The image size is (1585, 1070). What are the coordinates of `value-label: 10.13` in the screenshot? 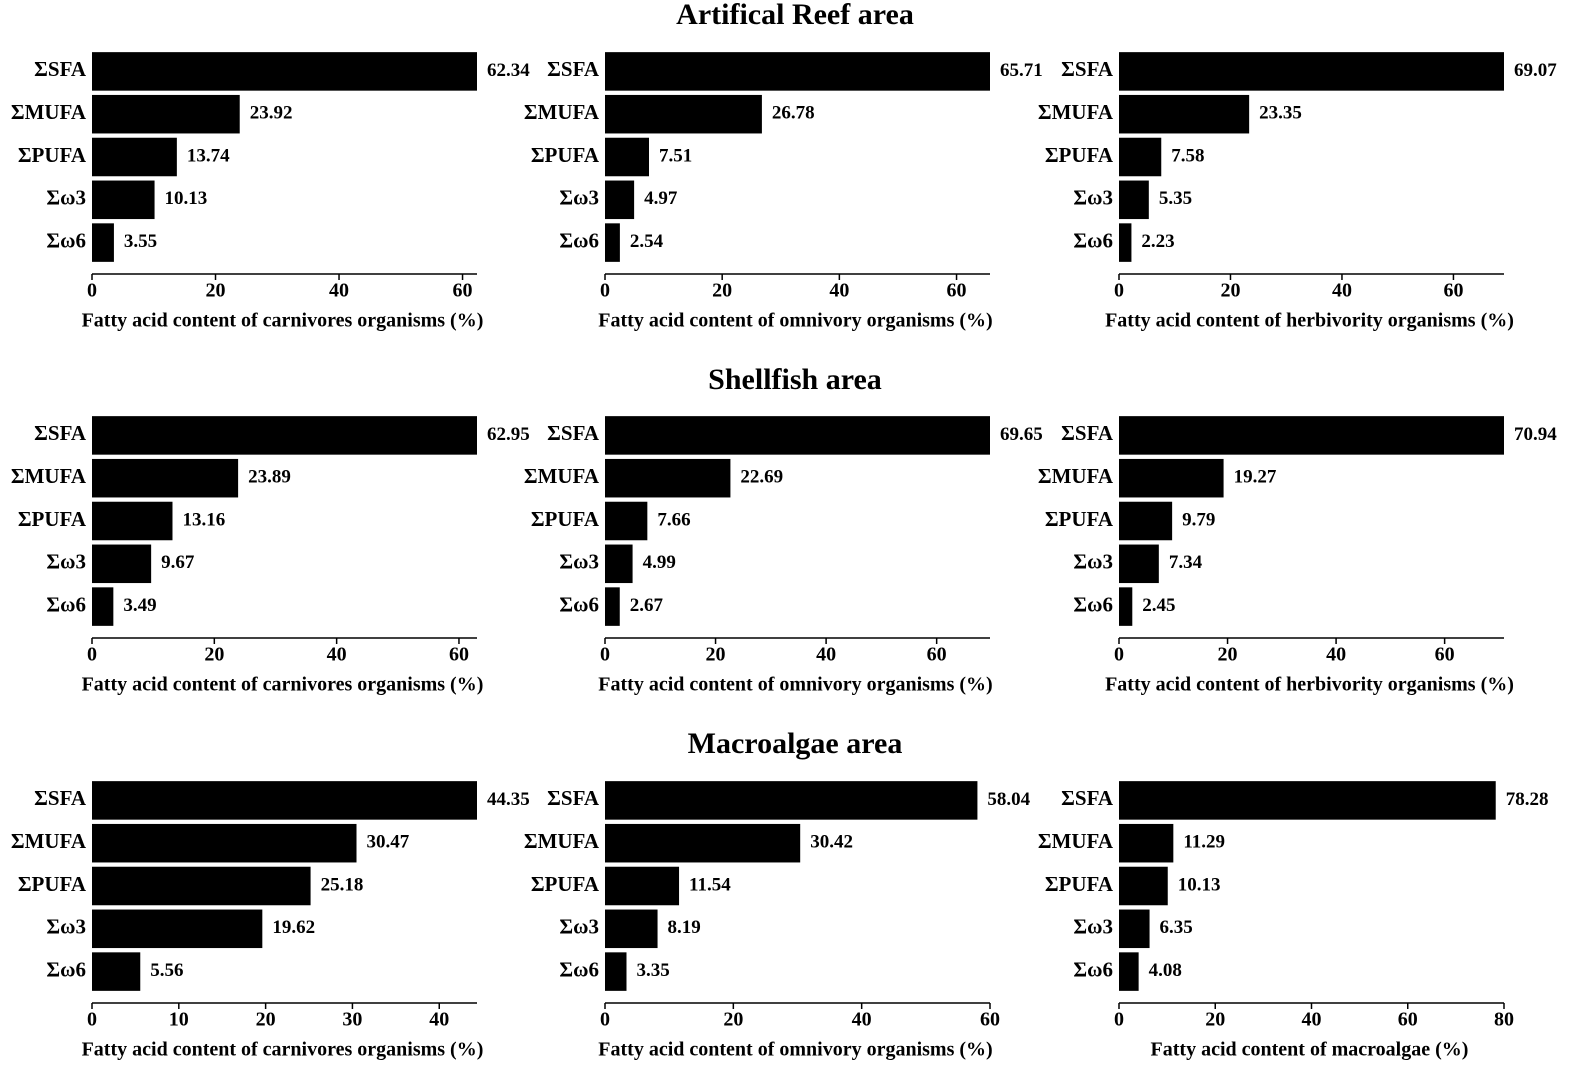 It's located at (186, 198).